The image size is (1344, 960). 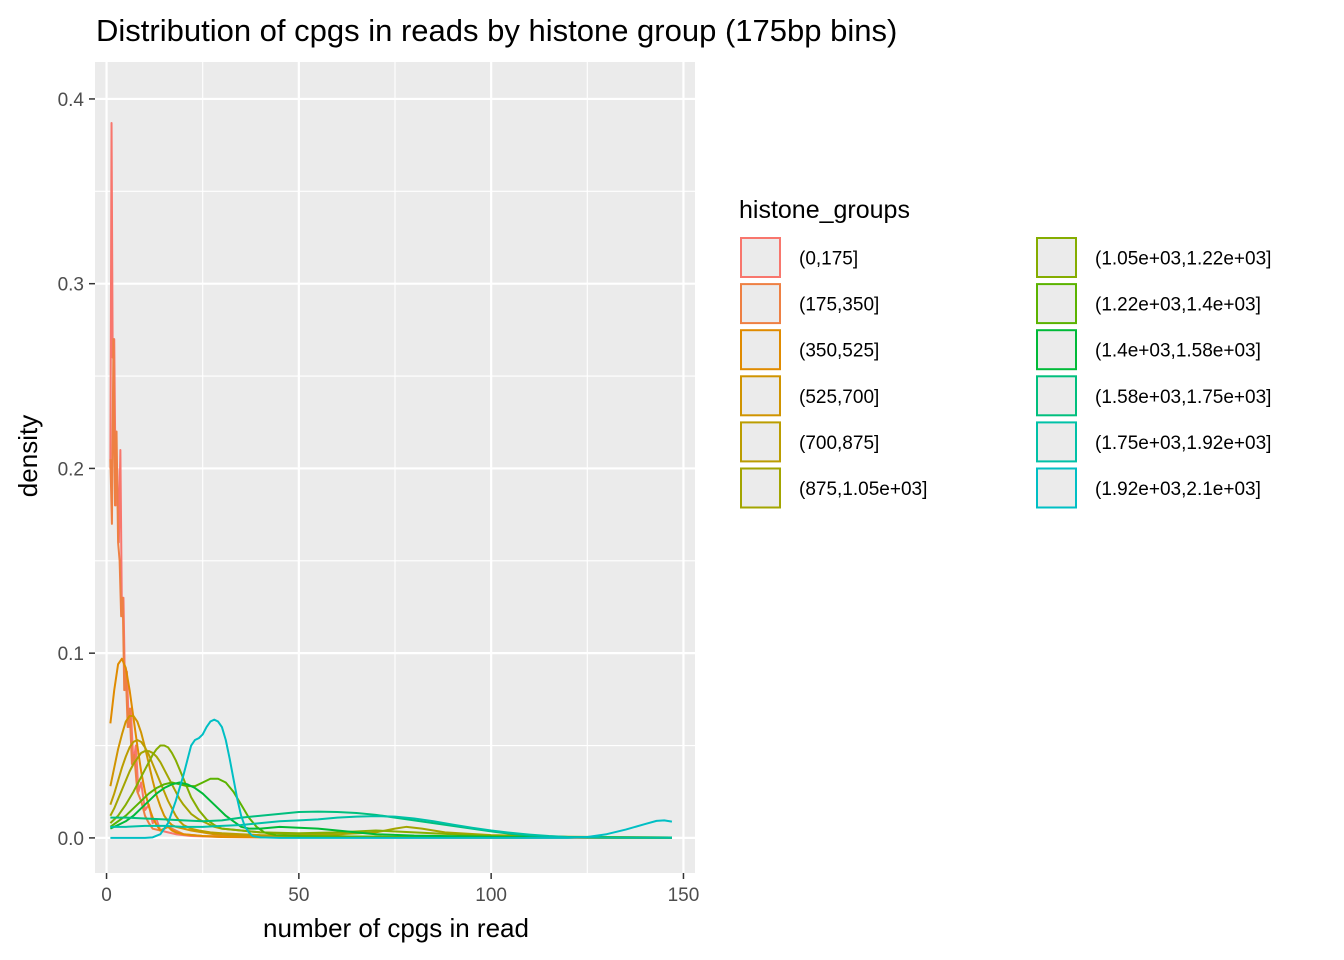 I want to click on legend-label-5: (875,1.05e+03], so click(x=863, y=489).